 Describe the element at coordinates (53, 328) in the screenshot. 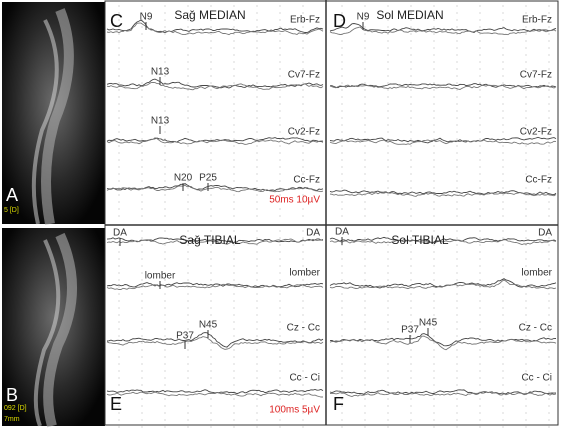

I see `mri-b` at that location.